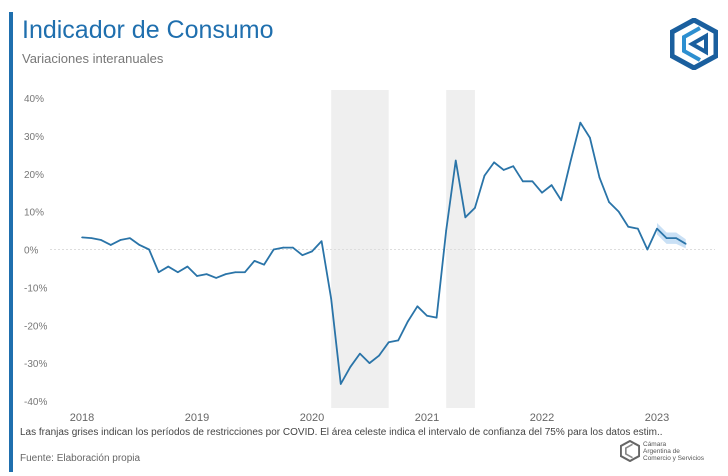 The height and width of the screenshot is (476, 728). I want to click on y-tick-label: 20%, so click(34, 175).